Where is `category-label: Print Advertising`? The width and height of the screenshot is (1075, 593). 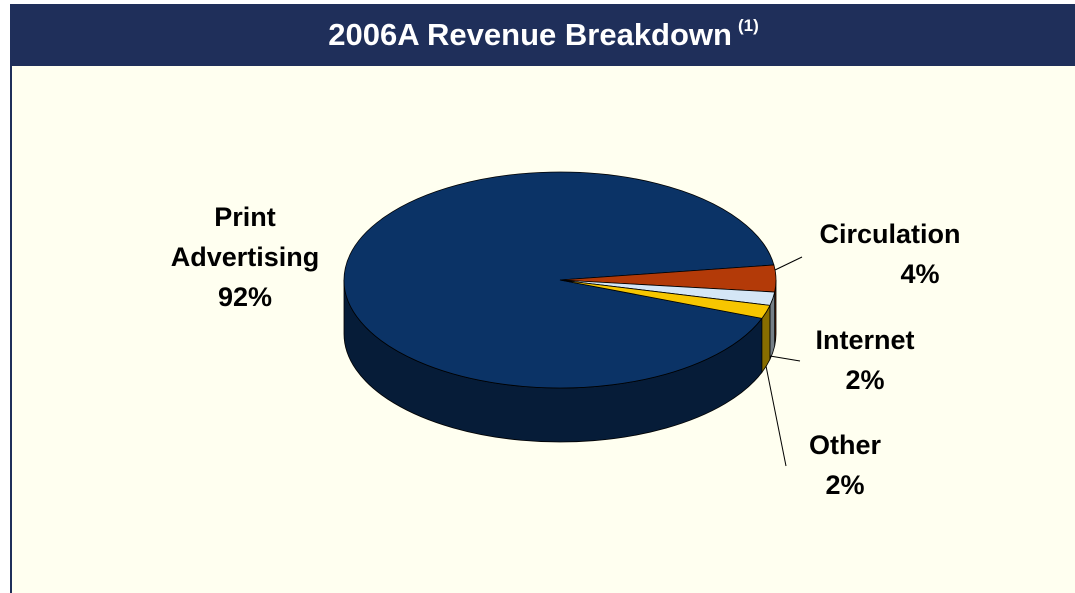 category-label: Print Advertising is located at coordinates (245, 237).